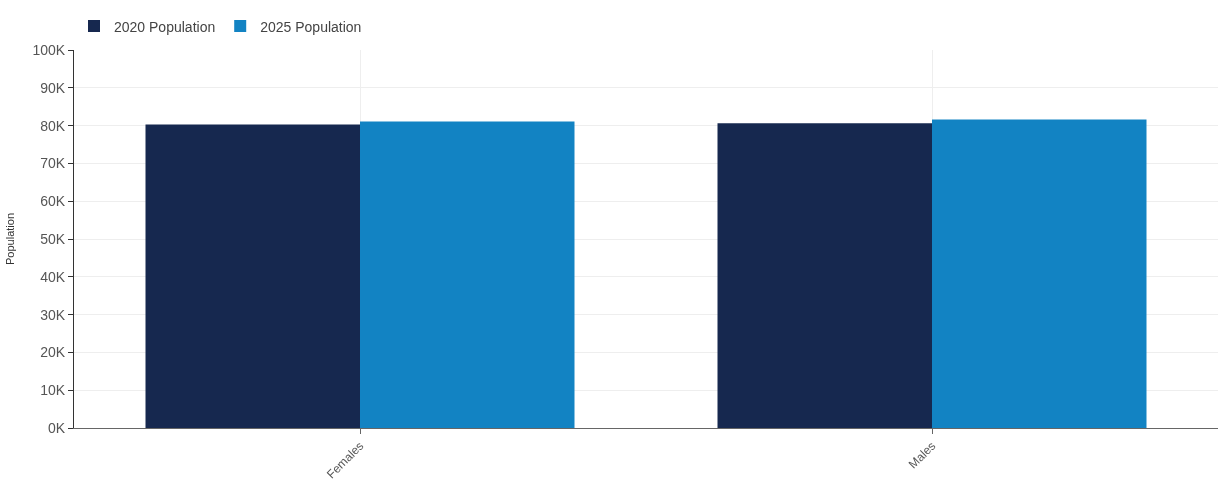 The width and height of the screenshot is (1228, 500). What do you see at coordinates (53, 201) in the screenshot?
I see `y-tick-label: 60K` at bounding box center [53, 201].